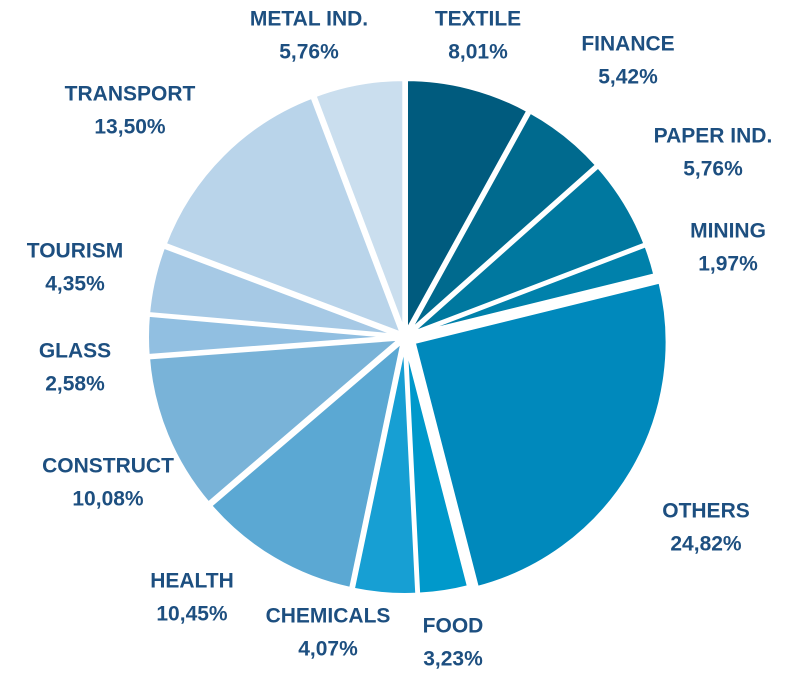  I want to click on slice-value: 4,07%, so click(328, 649).